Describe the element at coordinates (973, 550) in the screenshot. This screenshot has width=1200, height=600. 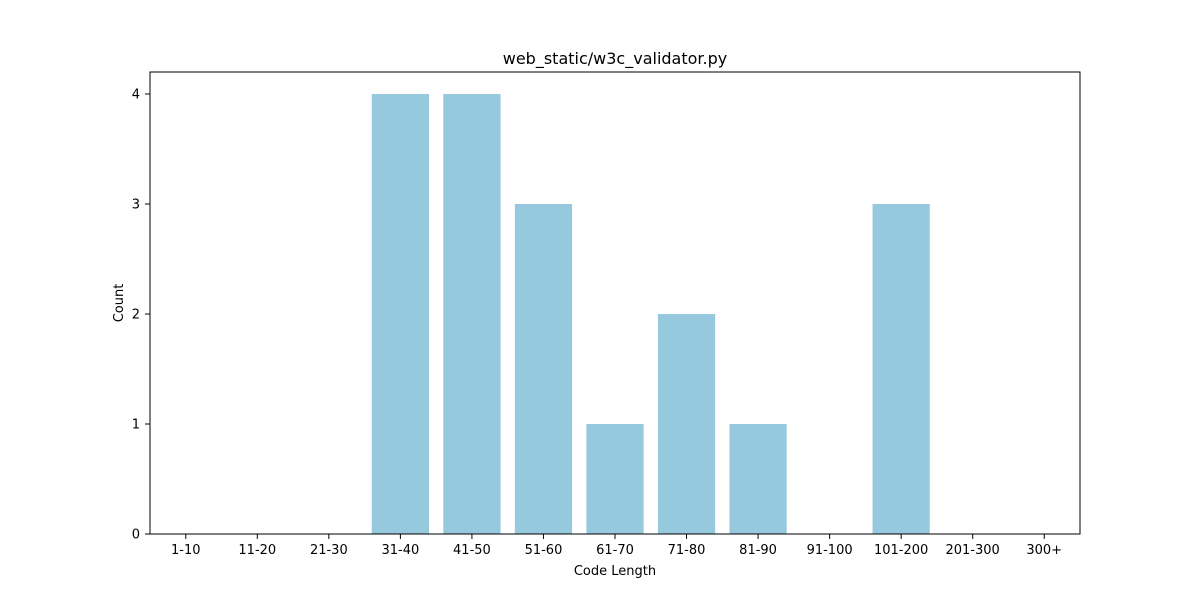
I see `x-tick-label: 201-300` at that location.